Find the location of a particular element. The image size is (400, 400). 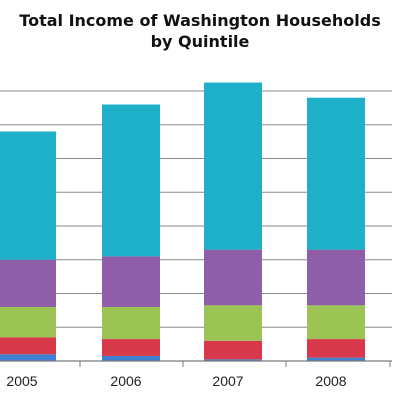

x-axis: 2005 2006 2007 2008 is located at coordinates (196, 374).